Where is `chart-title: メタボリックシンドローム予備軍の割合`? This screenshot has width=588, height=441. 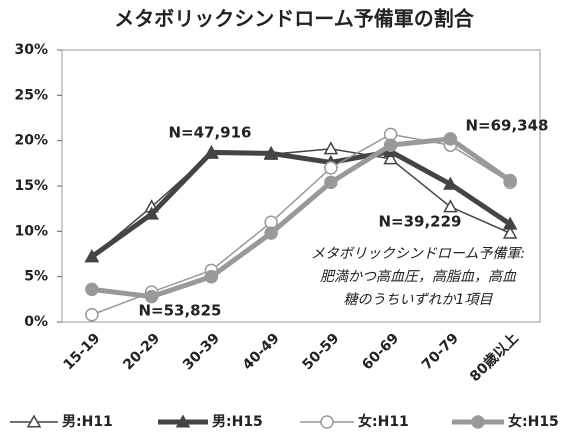
chart-title: メタボリックシンドローム予備軍の割合 is located at coordinates (294, 19).